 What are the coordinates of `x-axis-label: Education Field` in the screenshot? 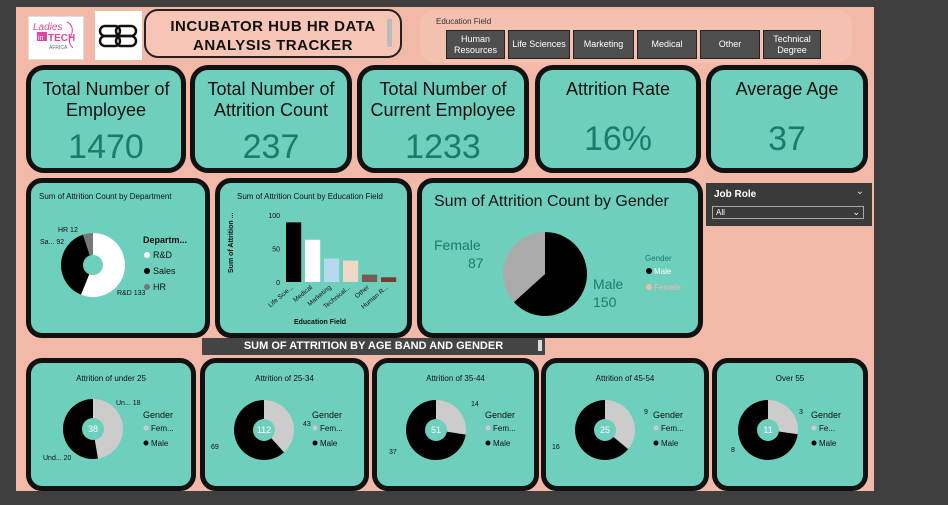 It's located at (320, 322).